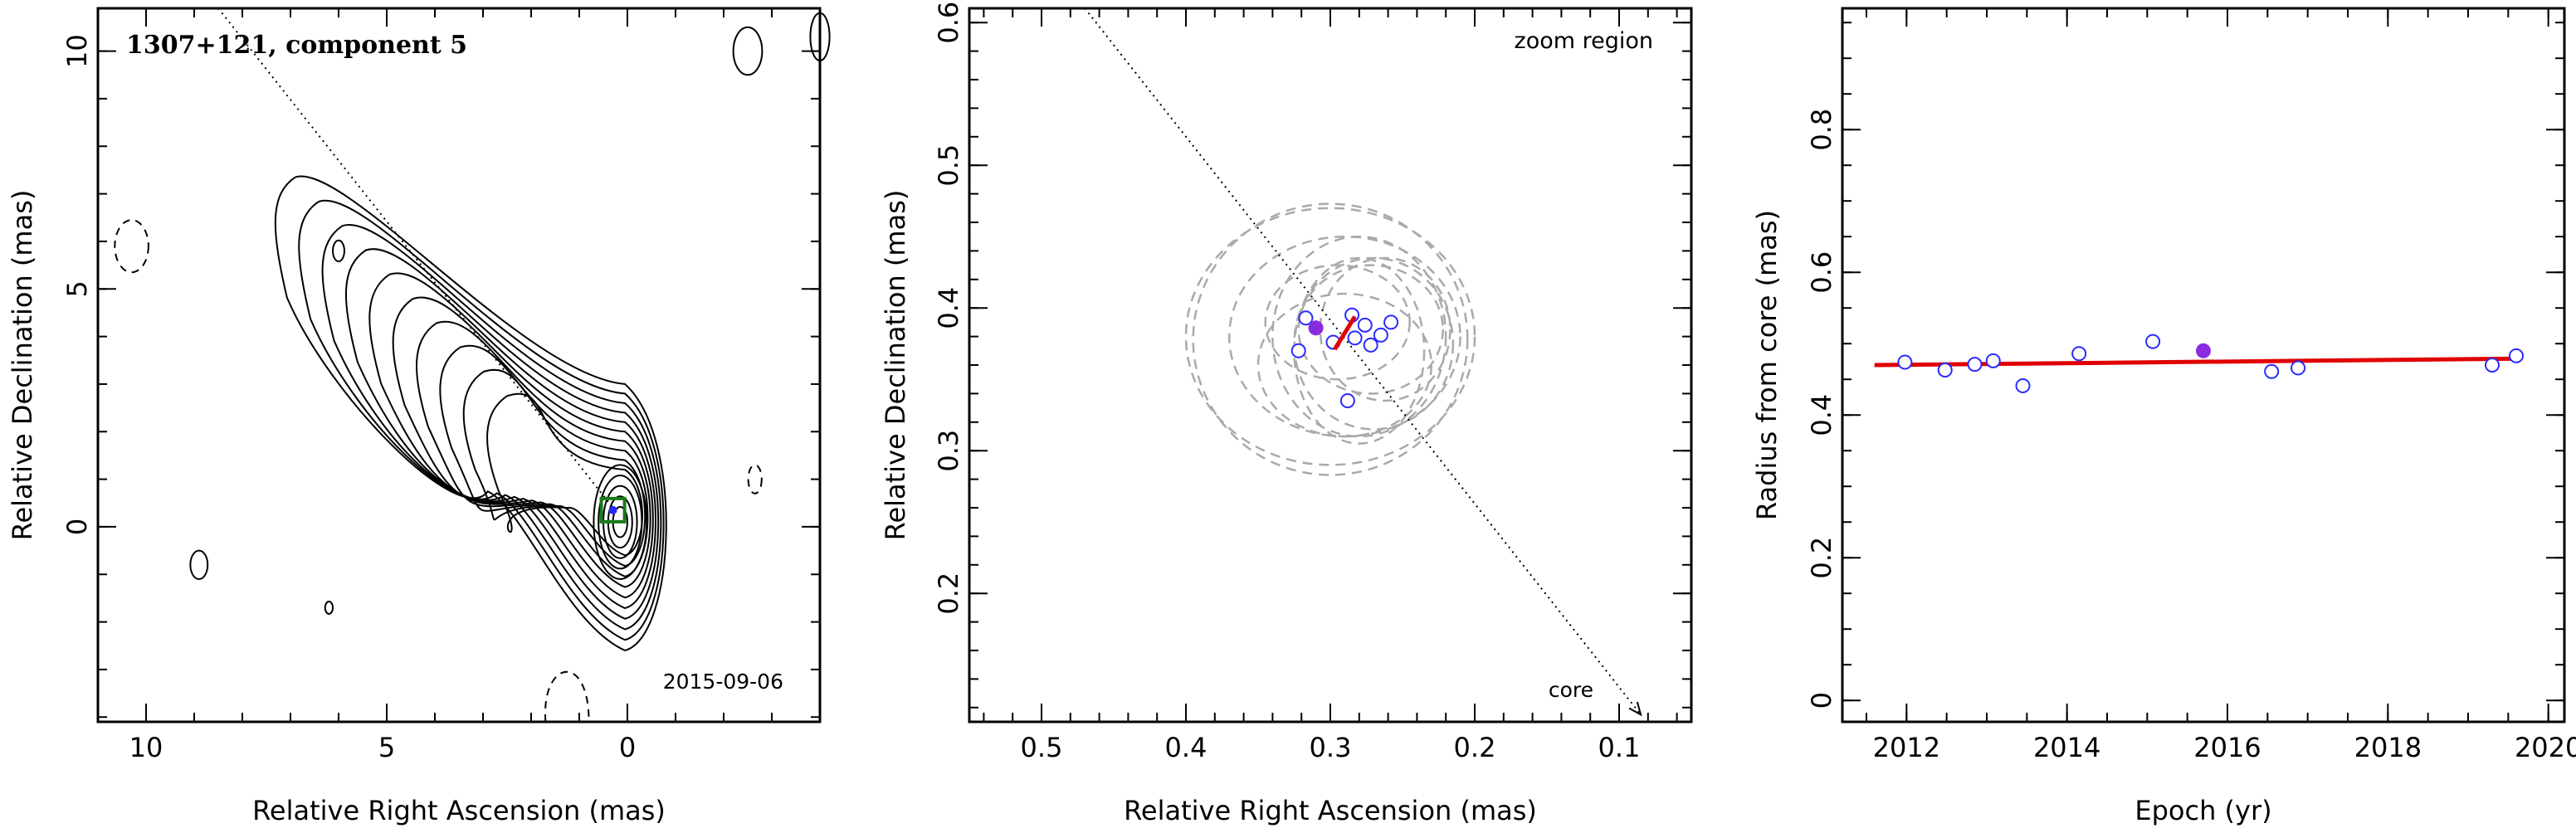 This screenshot has height=833, width=2576. Describe the element at coordinates (1345, 333) in the screenshot. I see `motion-vector` at that location.